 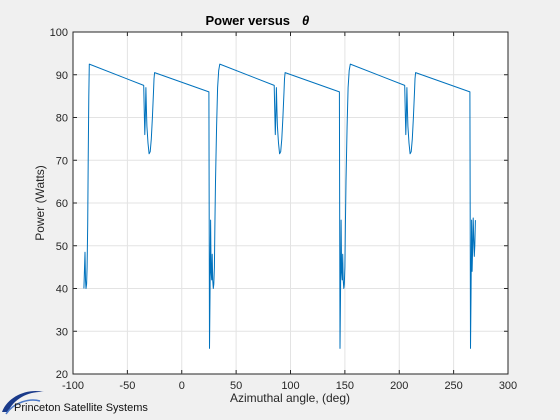 I want to click on y-tick-label: 50, so click(x=62, y=247).